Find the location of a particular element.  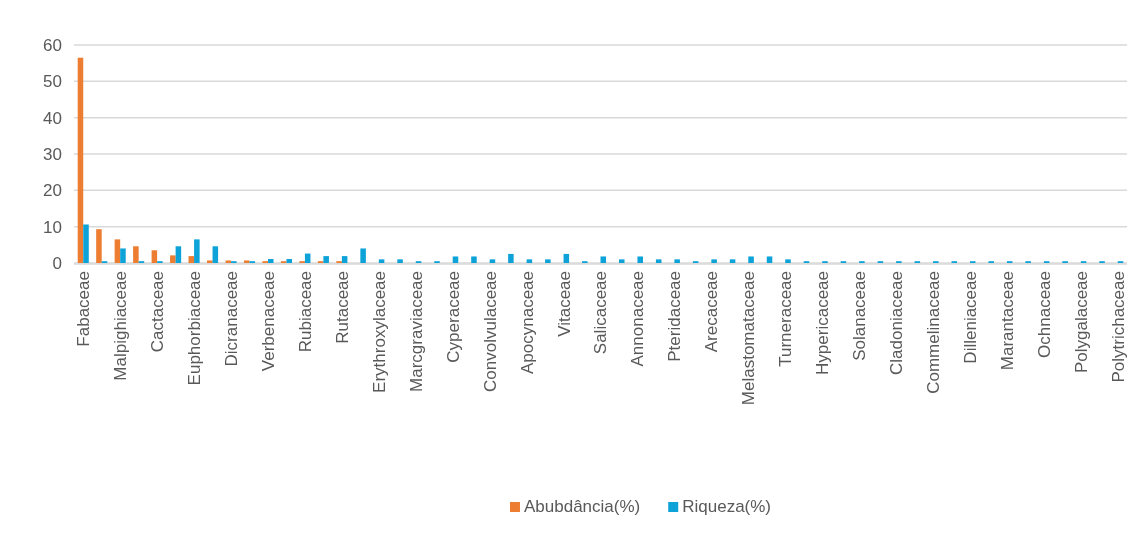

x-tick-label: Dicranaceae is located at coordinates (231, 319).